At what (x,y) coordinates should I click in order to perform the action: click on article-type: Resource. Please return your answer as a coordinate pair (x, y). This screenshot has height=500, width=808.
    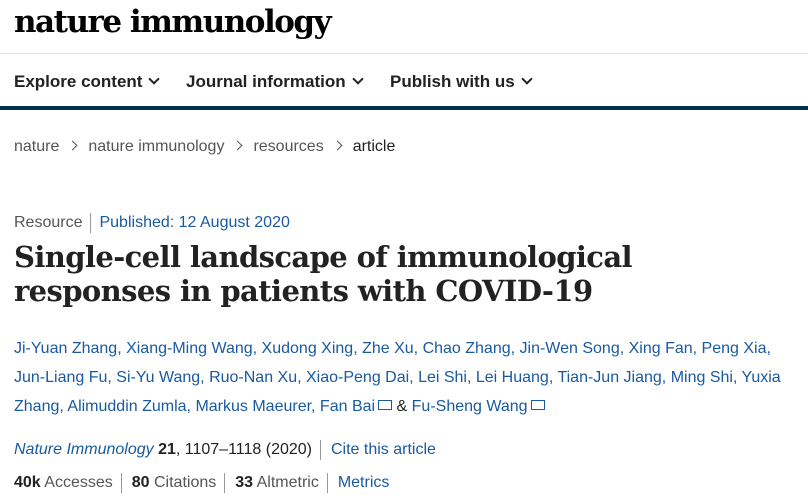
    Looking at the image, I should click on (48, 223).